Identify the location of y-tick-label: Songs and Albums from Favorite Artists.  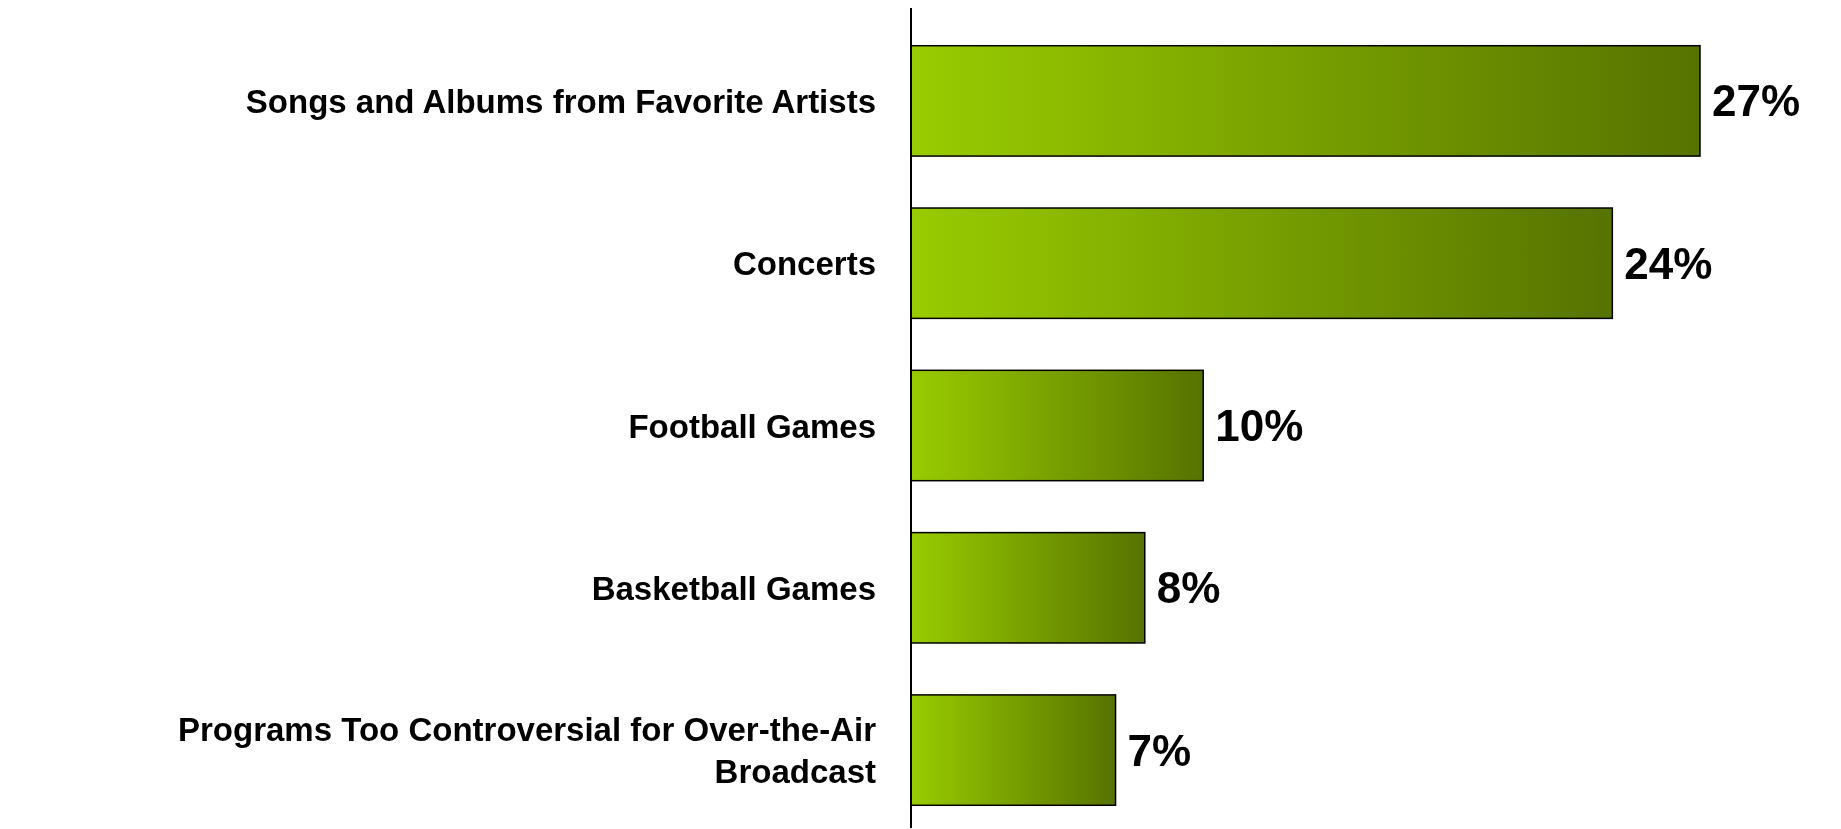
(560, 101).